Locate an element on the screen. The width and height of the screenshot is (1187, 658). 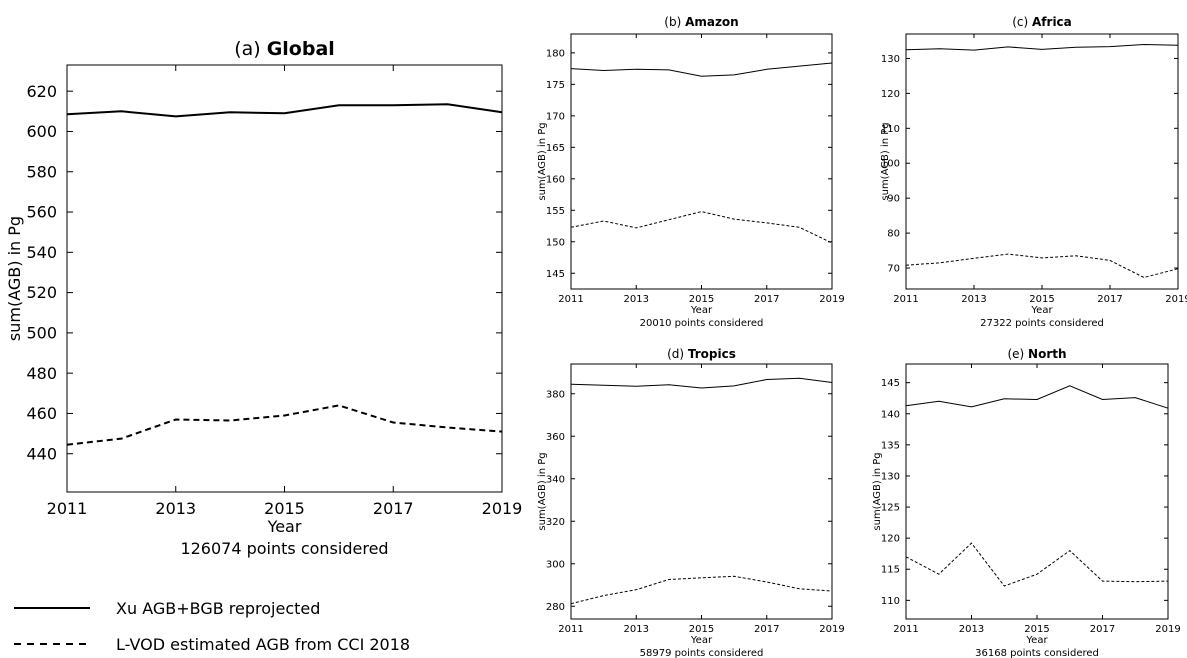
y-tick-label: 340 is located at coordinates (555, 479).